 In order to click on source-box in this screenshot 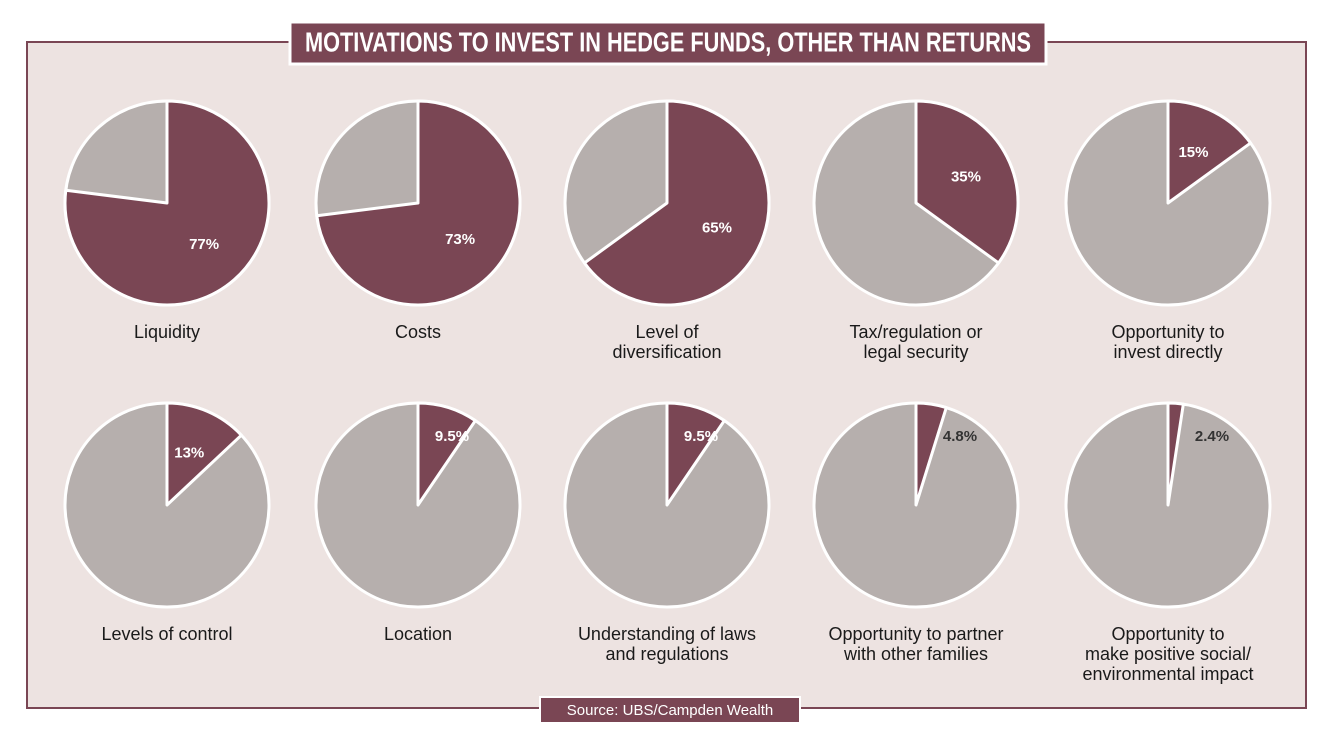, I will do `click(670, 710)`.